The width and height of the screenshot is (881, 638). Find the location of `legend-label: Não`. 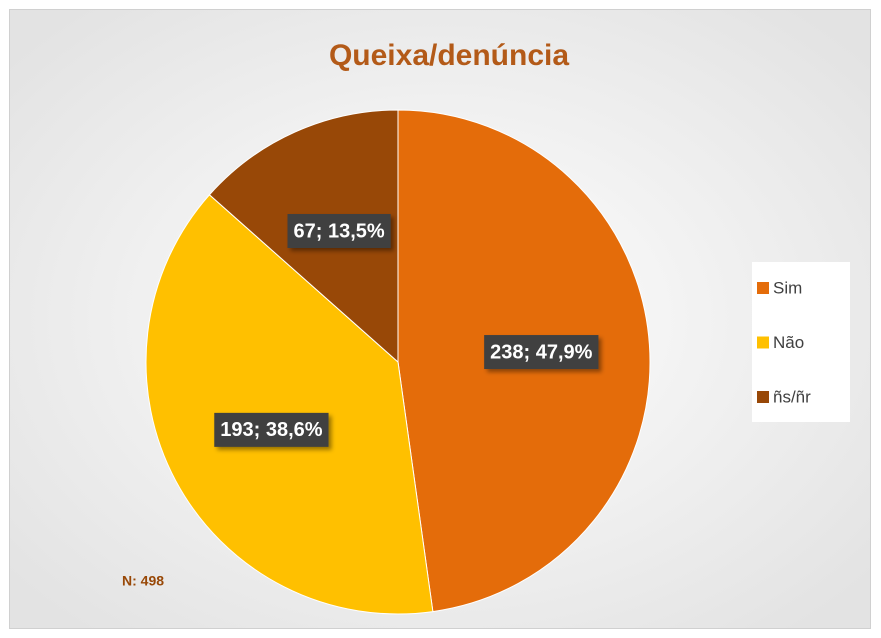

legend-label: Não is located at coordinates (788, 342).